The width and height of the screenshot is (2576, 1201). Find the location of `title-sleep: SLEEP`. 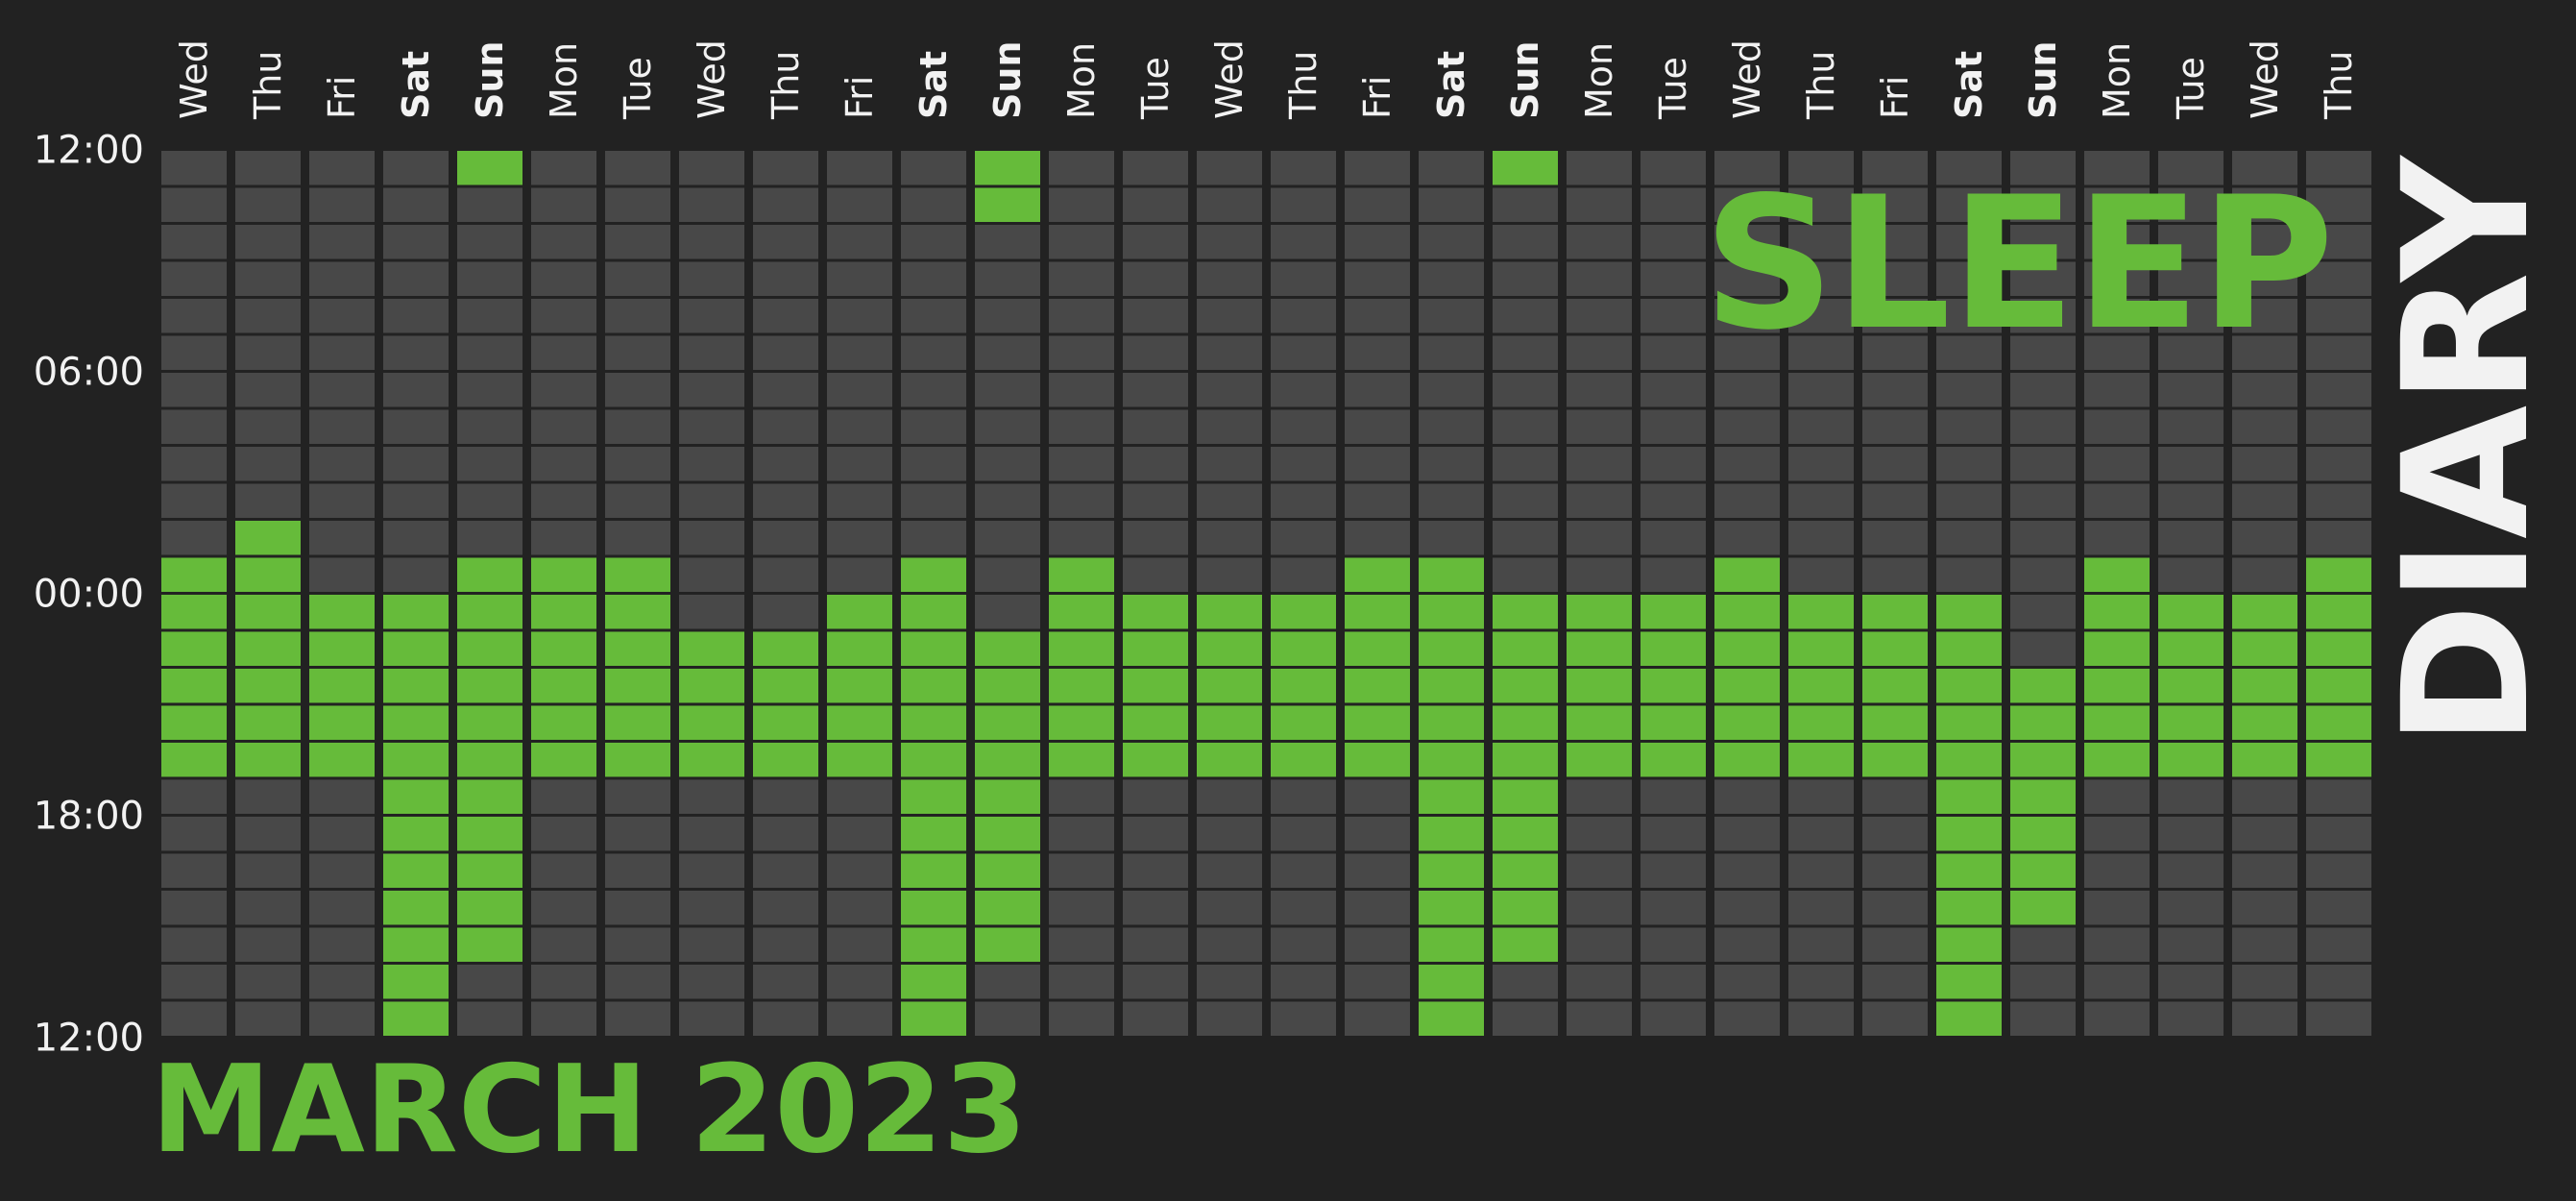

title-sleep: SLEEP is located at coordinates (2018, 264).